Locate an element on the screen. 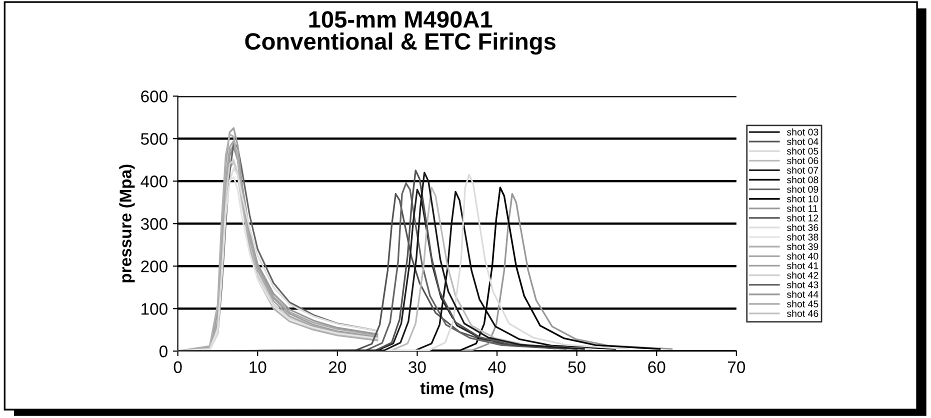 Image resolution: width=931 pixels, height=418 pixels. y-tick-label: 300 is located at coordinates (154, 224).